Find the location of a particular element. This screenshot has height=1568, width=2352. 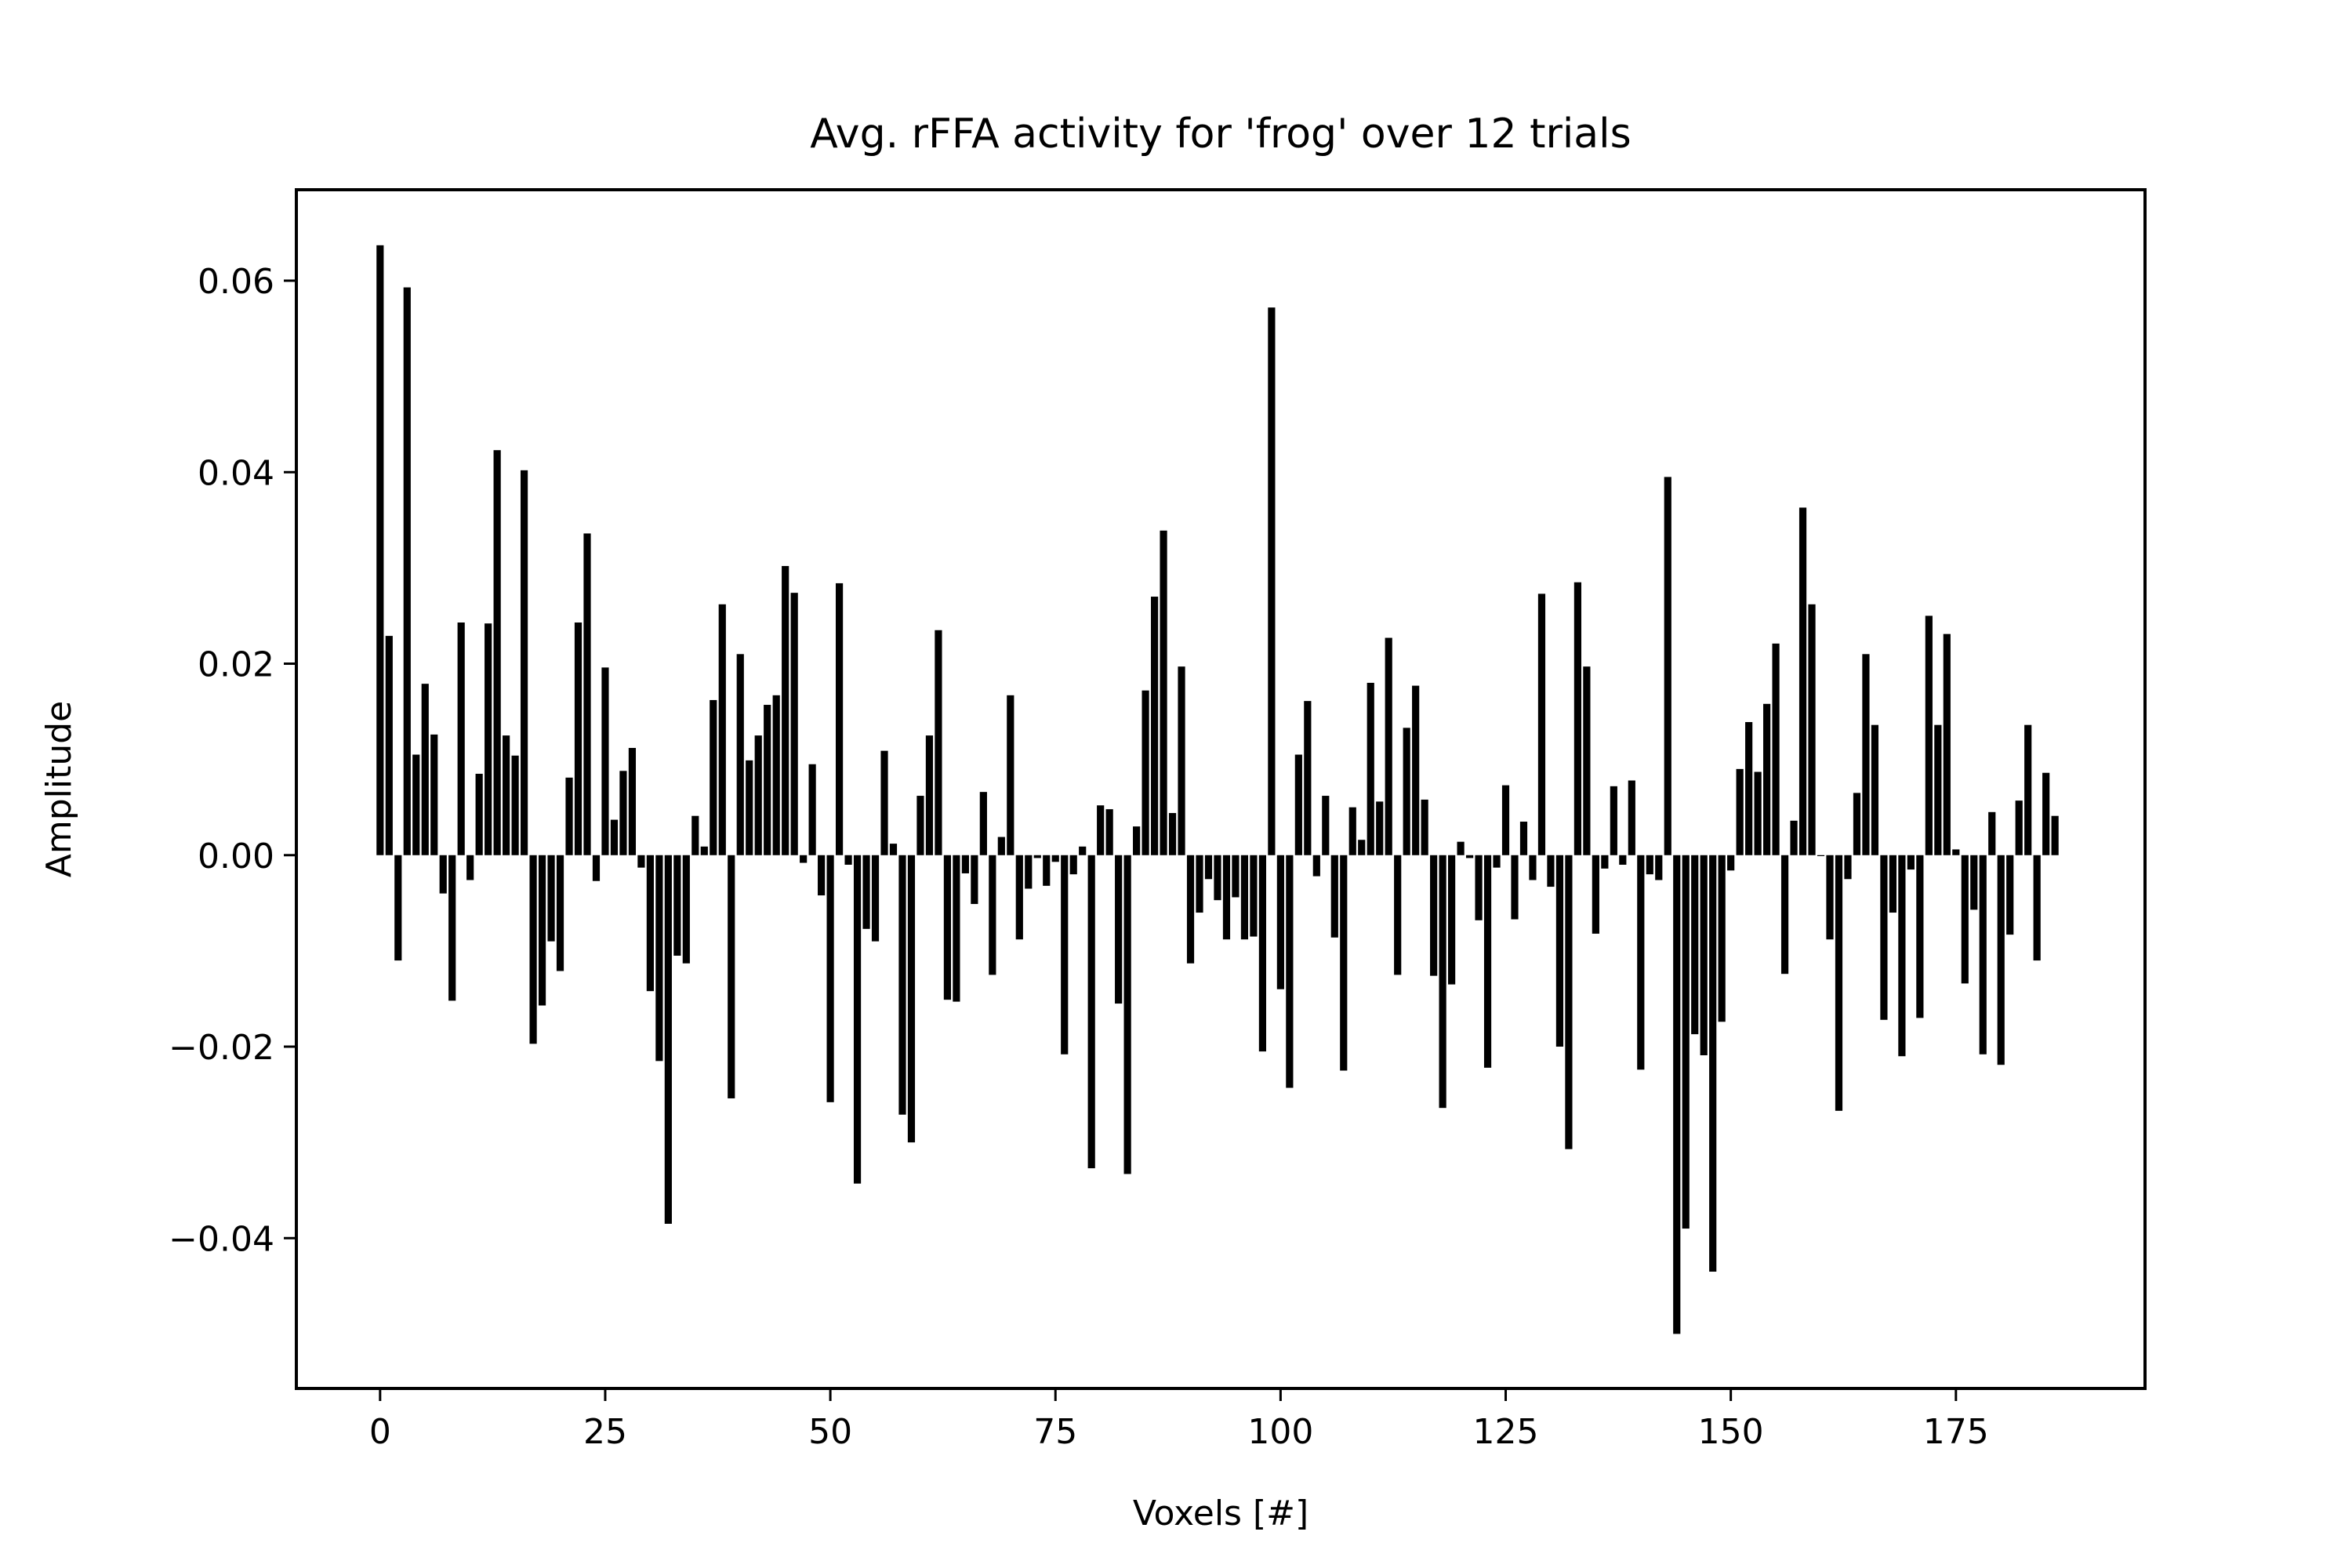

y-tick-label: −0.04 is located at coordinates (221, 1239).